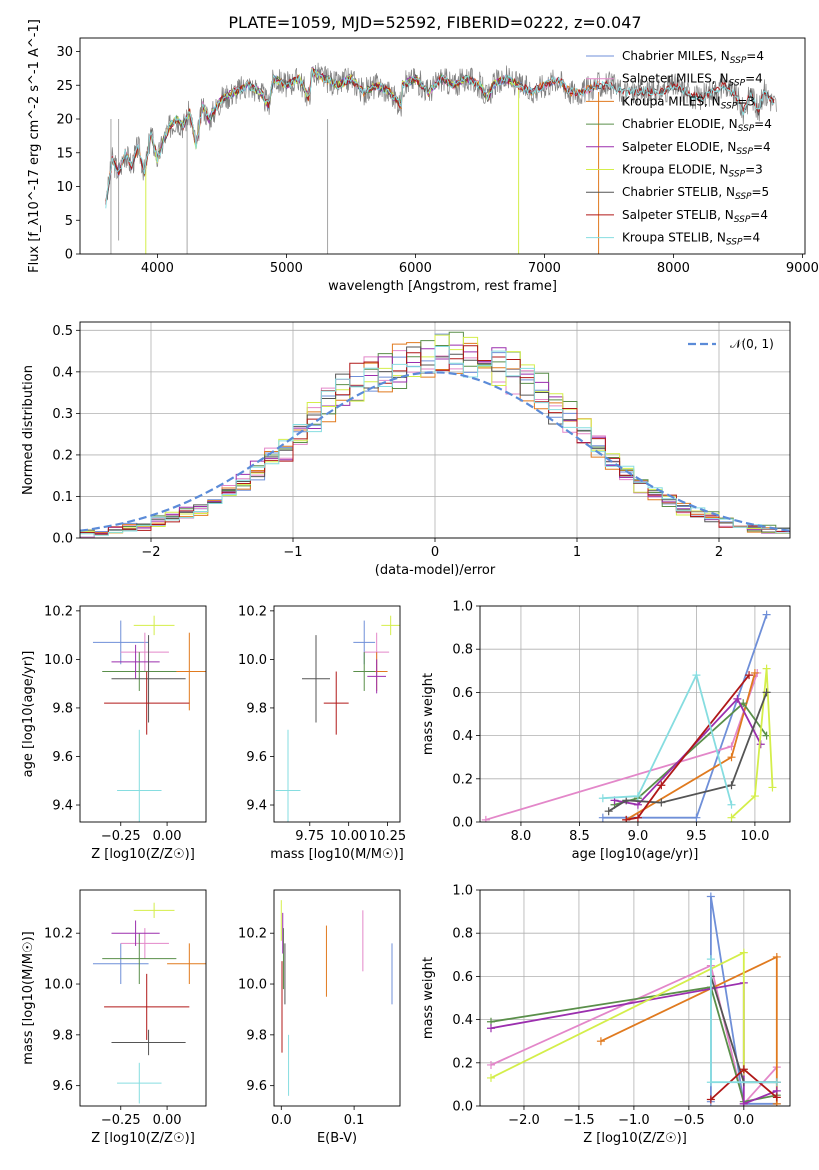 Image resolution: width=819 pixels, height=1170 pixels. I want to click on y-tick-label: 1.0, so click(462, 607).